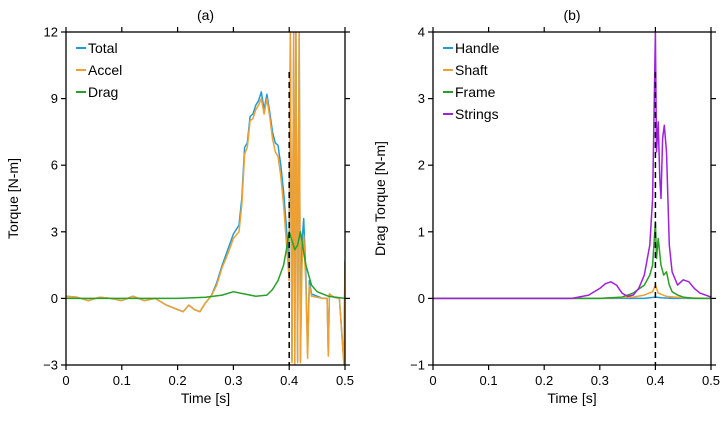 This screenshot has height=422, width=724. I want to click on legend-label: Accel, so click(105, 70).